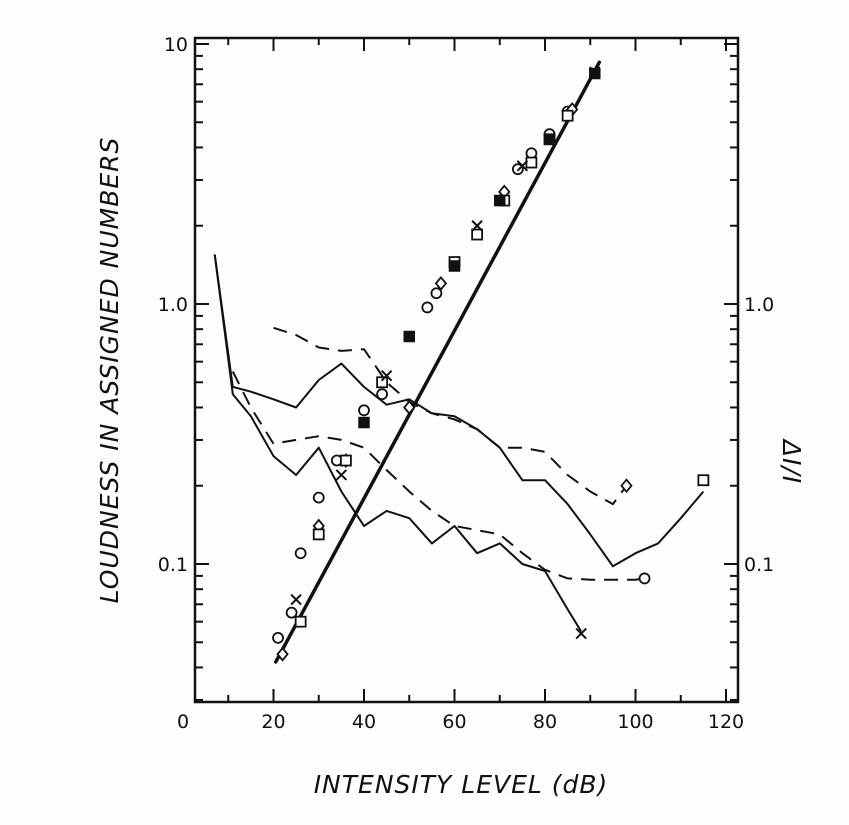 The image size is (849, 825). I want to click on y2-tick-label: 1.0, so click(759, 305).